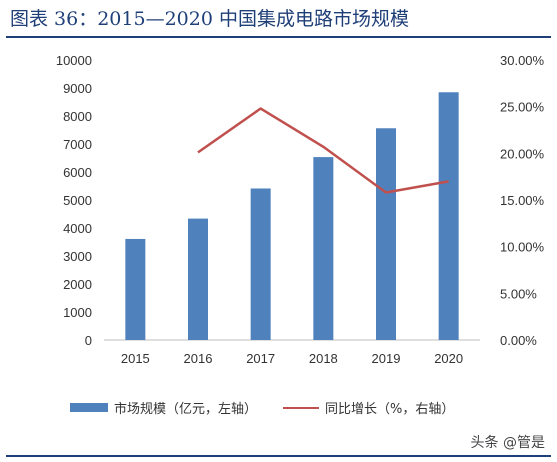  Describe the element at coordinates (323, 248) in the screenshot. I see `bar-2018` at that location.